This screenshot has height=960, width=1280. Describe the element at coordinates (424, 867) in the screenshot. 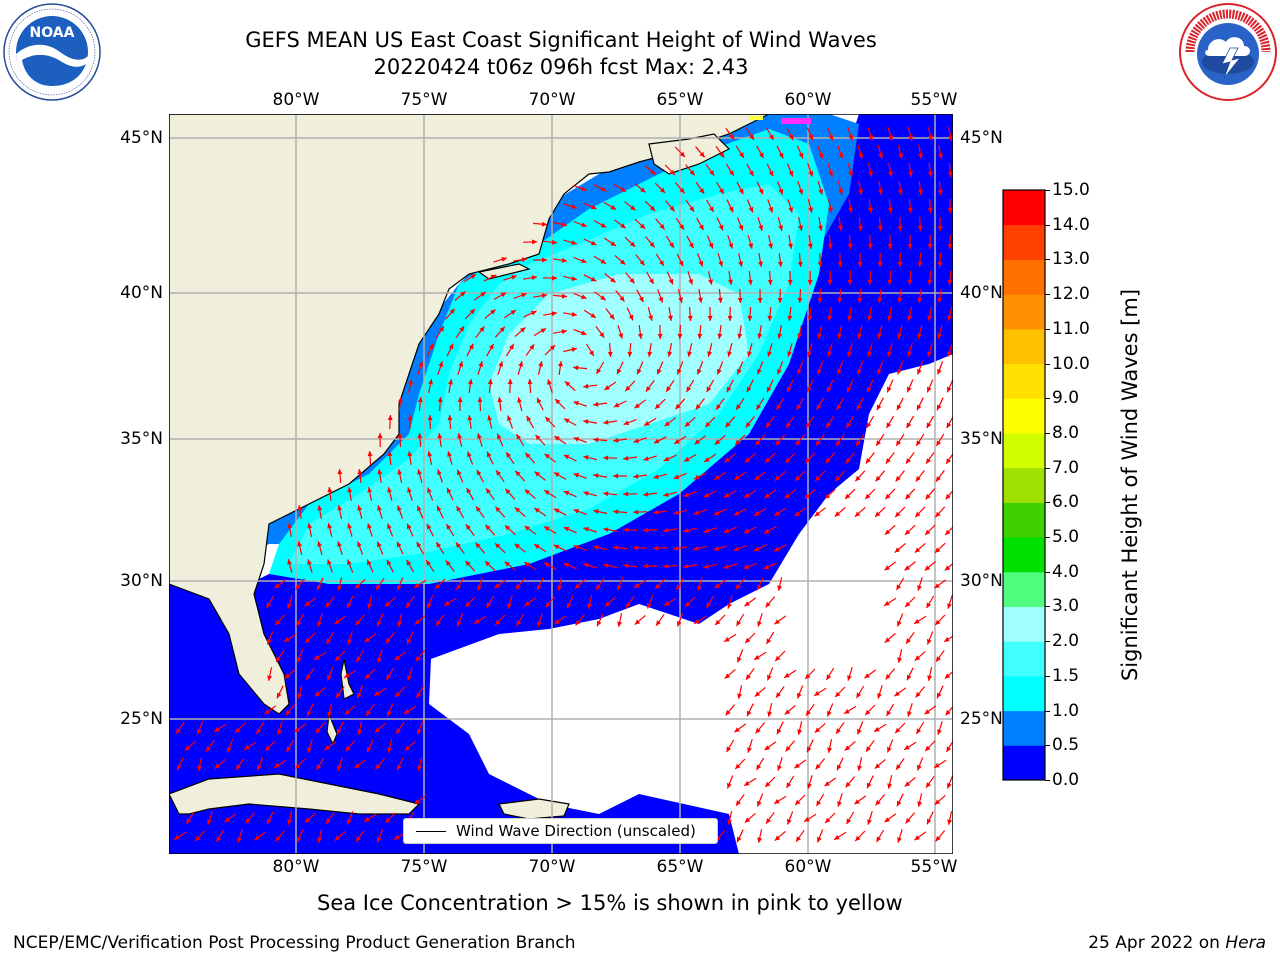

I see `lon-tick-bottom: 75°W` at that location.